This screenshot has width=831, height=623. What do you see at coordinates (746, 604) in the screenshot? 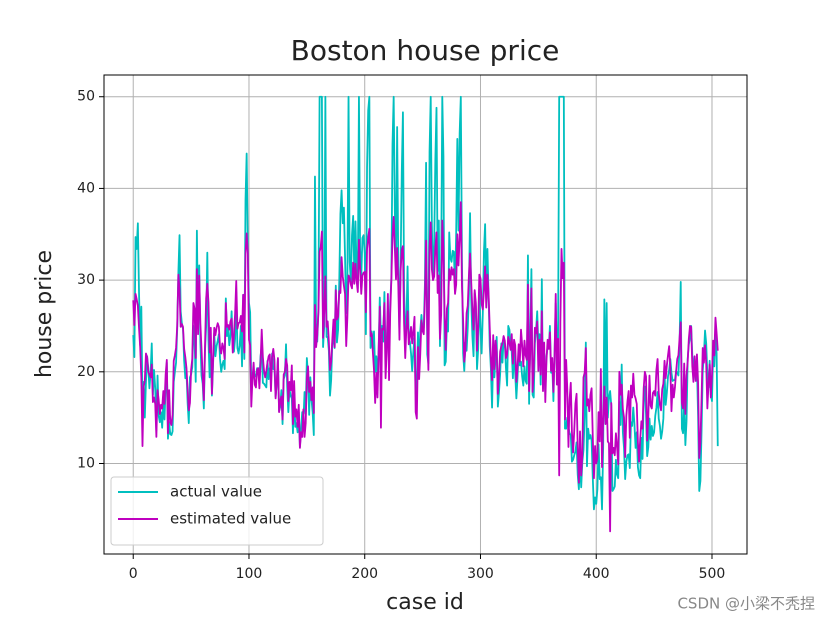
I see `watermark: CSDN @小梁不秃捏` at bounding box center [746, 604].